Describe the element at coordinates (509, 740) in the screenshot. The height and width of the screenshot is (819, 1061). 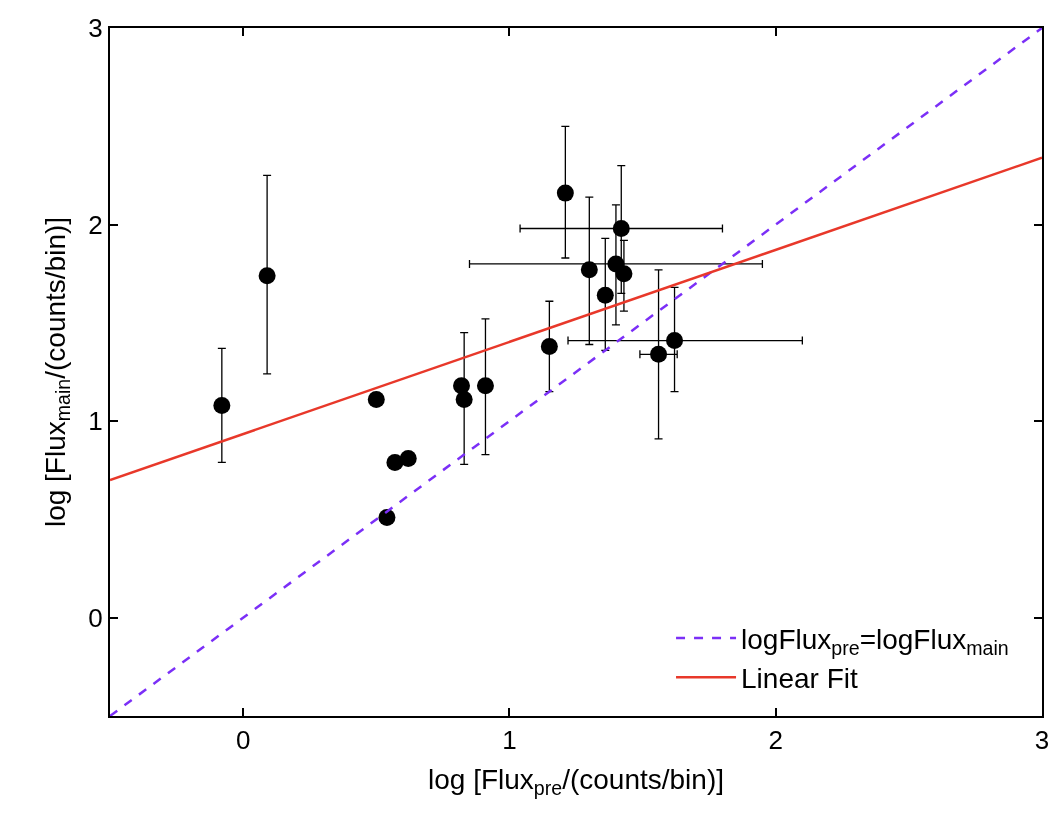
I see `x-tick-label: 1` at that location.